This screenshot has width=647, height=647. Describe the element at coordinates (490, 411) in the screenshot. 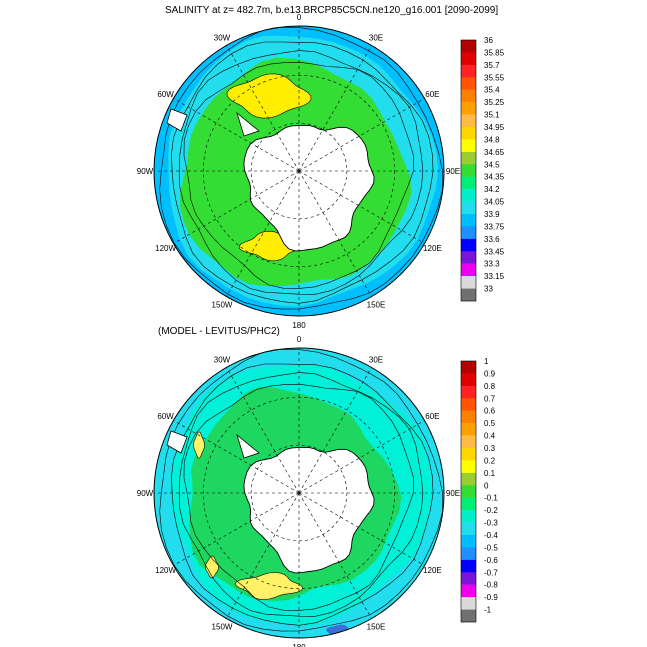

I see `colorbar-label: 0.6` at that location.